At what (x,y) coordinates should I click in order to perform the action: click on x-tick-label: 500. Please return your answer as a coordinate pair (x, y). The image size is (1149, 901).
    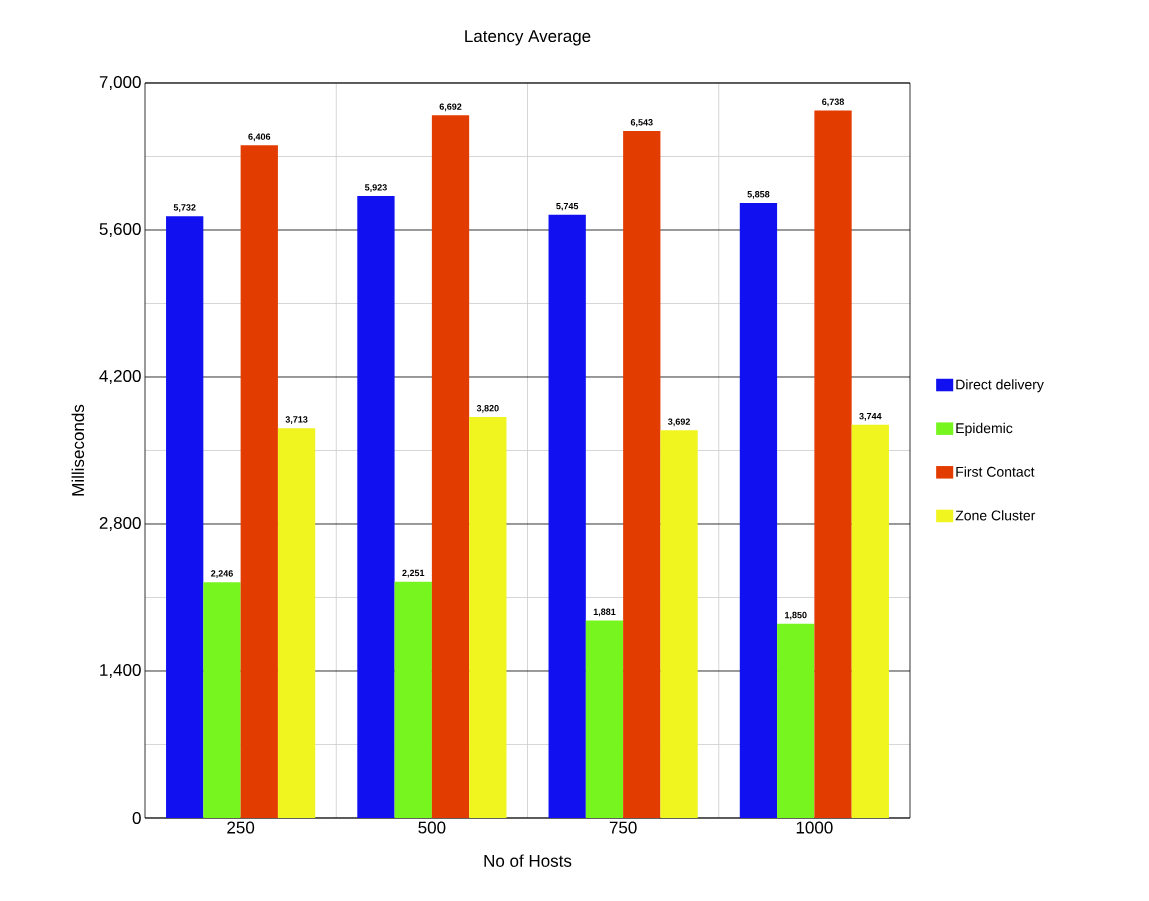
    Looking at the image, I should click on (432, 827).